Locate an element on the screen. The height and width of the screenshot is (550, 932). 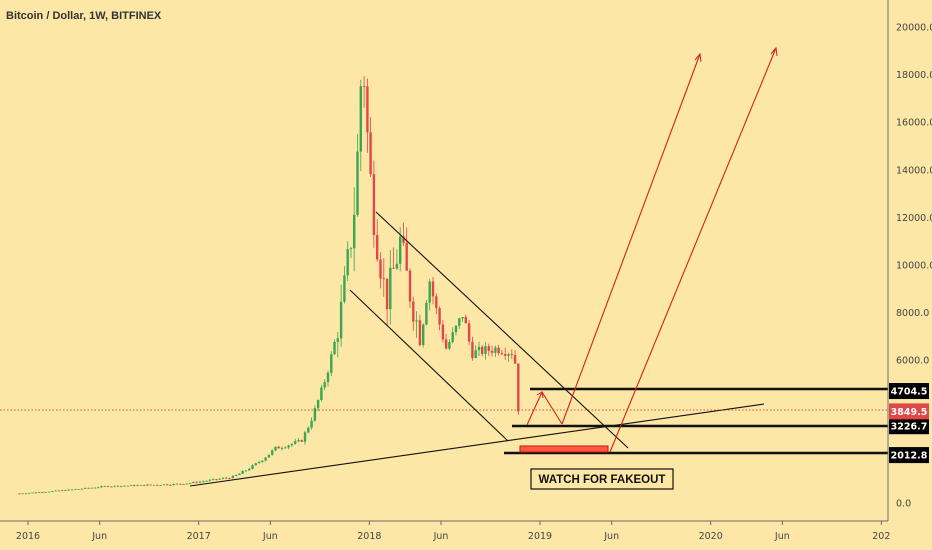
annotation-text: WATCH FOR FAKEOUT is located at coordinates (602, 480).